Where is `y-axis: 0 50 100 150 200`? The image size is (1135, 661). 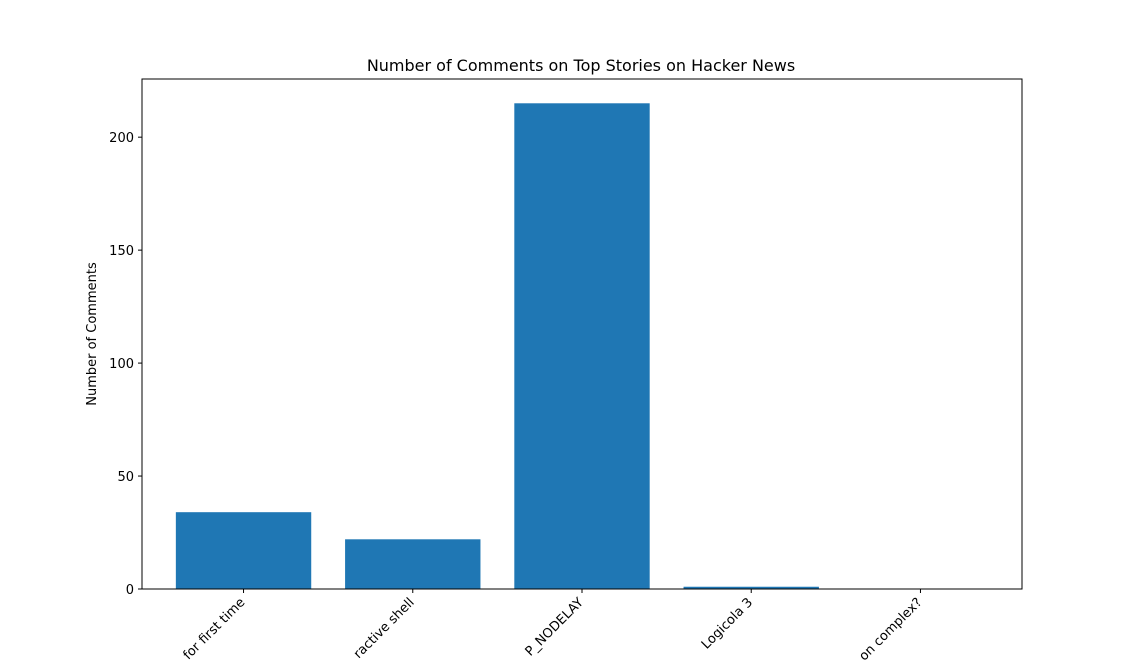
y-axis: 0 50 100 150 200 is located at coordinates (125, 364).